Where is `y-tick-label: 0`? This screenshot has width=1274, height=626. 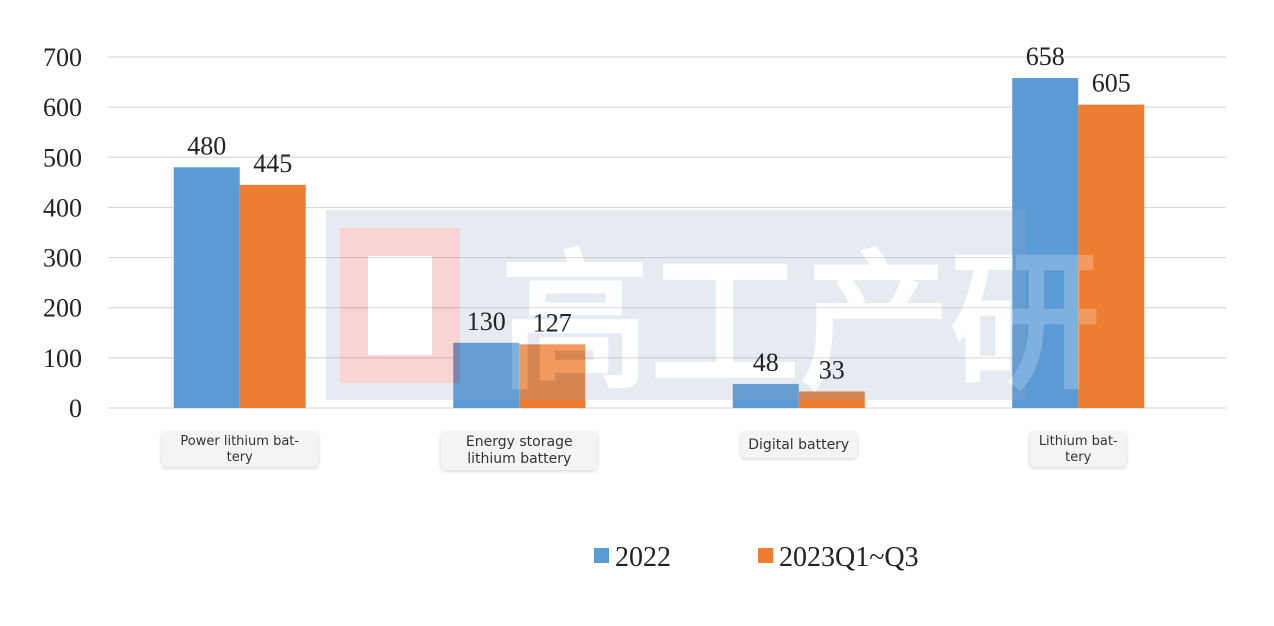
y-tick-label: 0 is located at coordinates (75, 408).